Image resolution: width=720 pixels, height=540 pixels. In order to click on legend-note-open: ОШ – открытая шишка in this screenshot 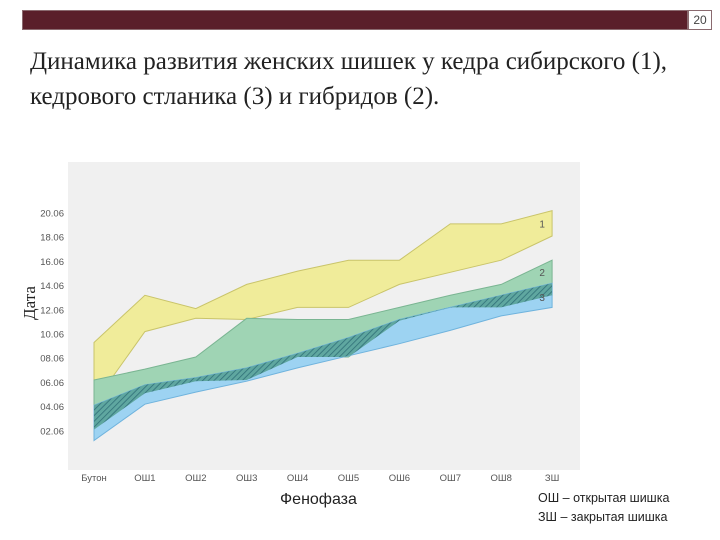, I will do `click(604, 498)`.